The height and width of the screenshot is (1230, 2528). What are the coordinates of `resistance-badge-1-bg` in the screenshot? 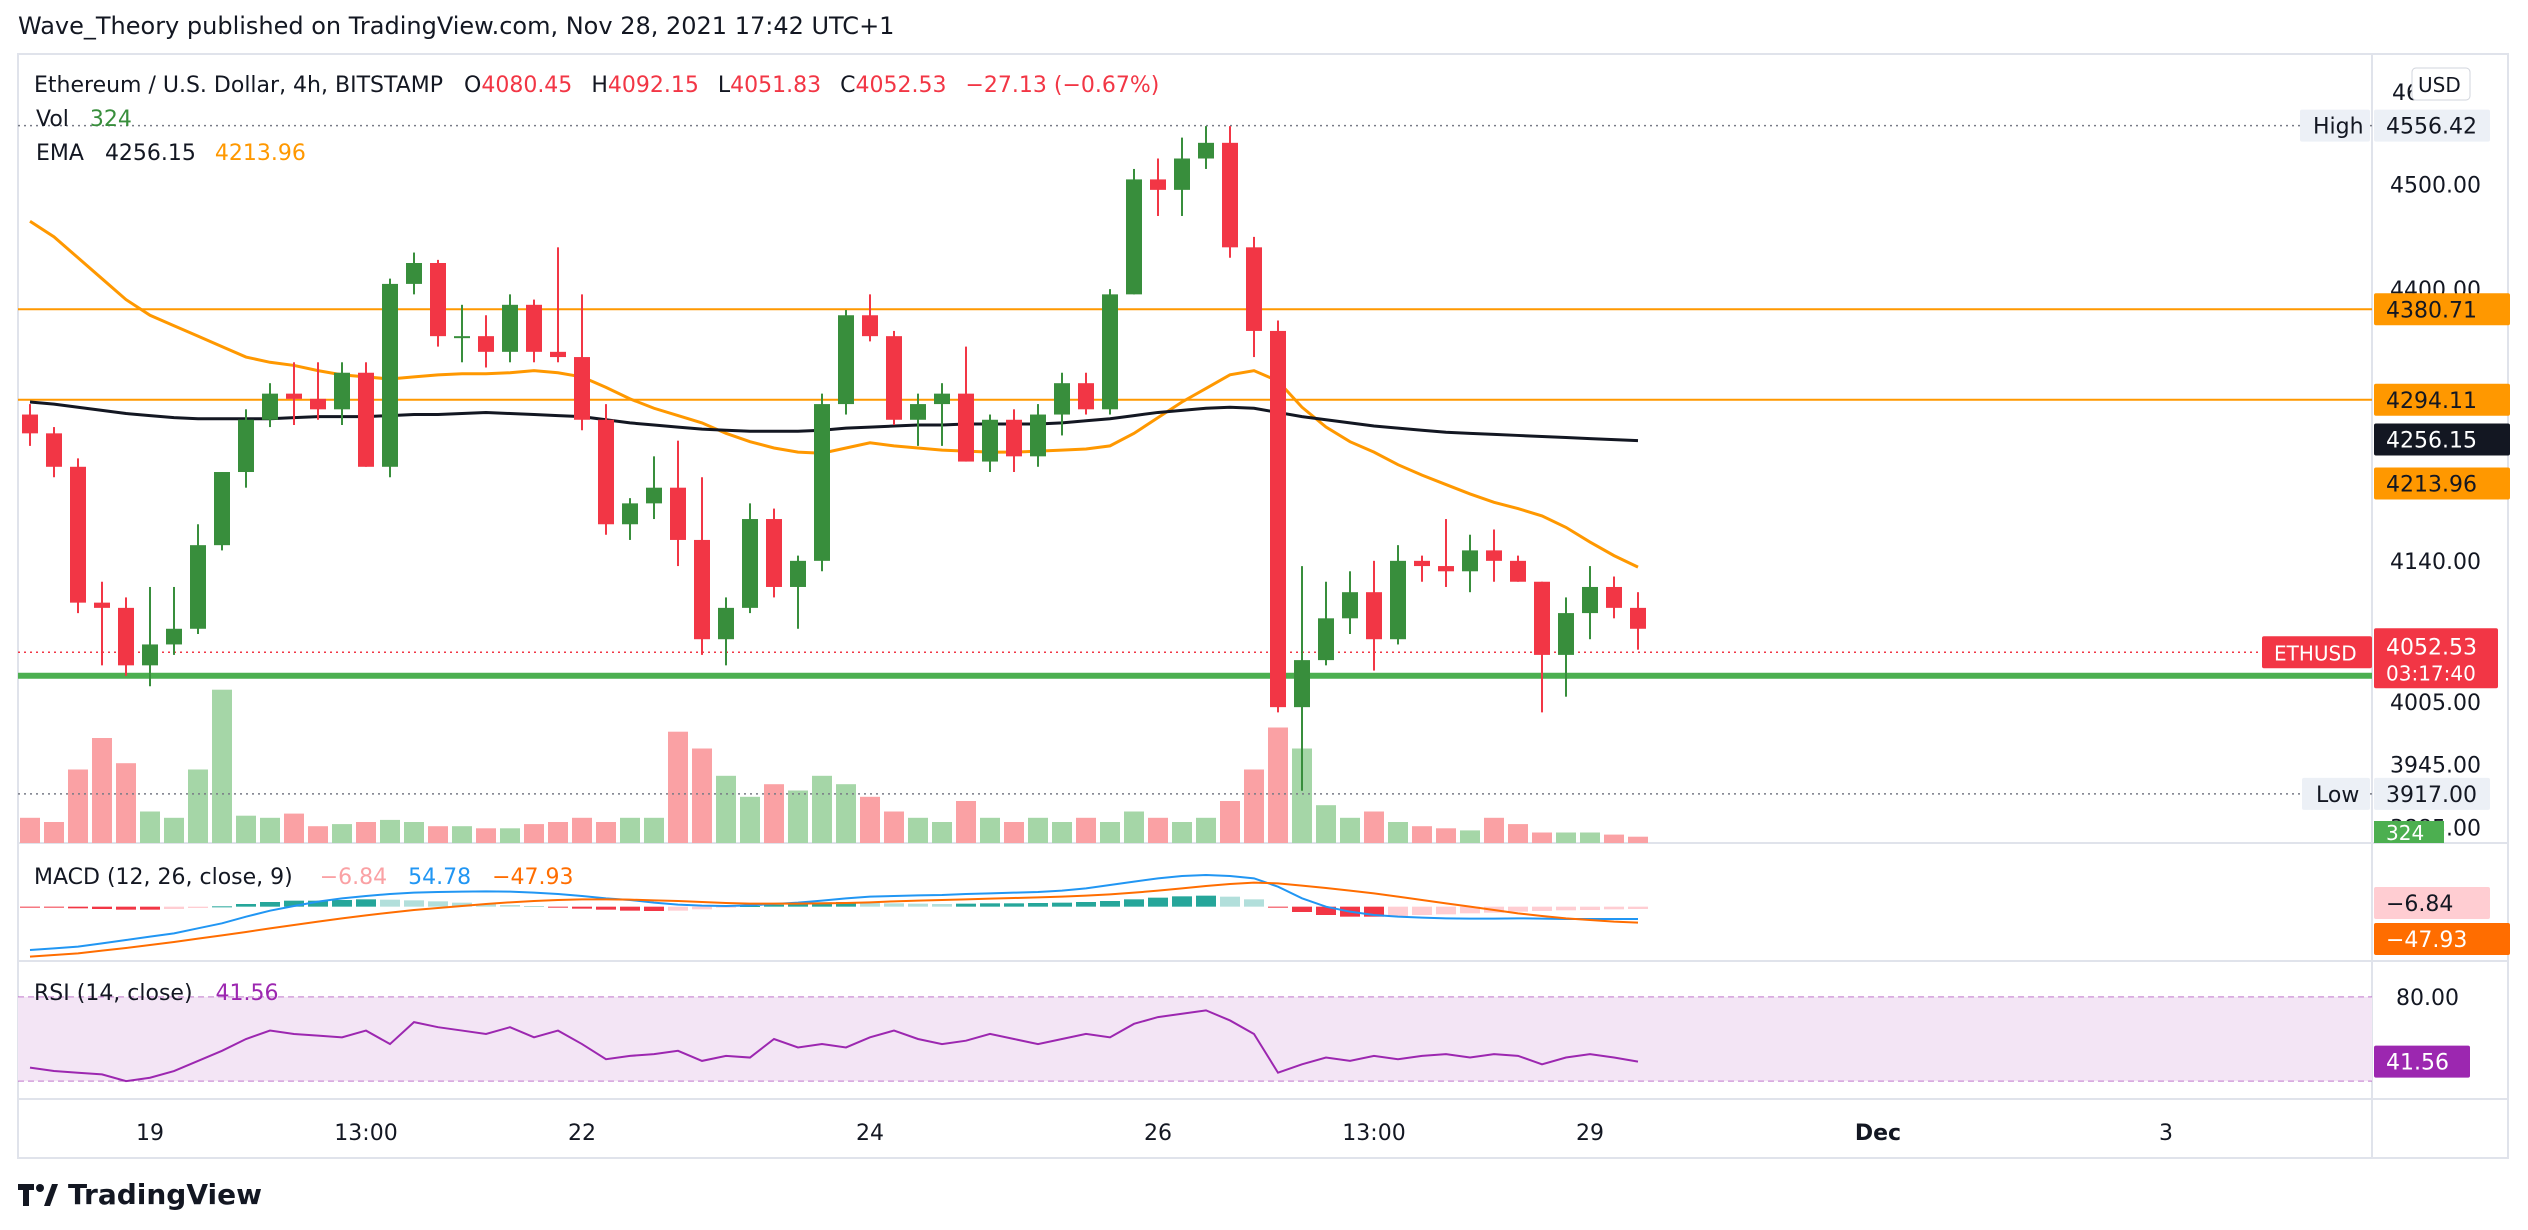 It's located at (2442, 309).